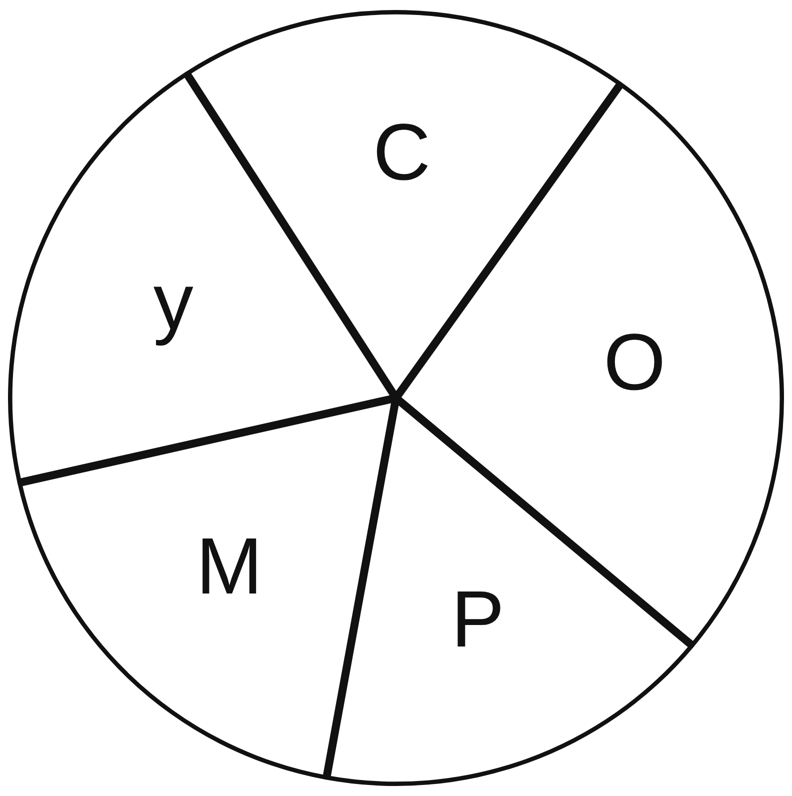  Describe the element at coordinates (477, 619) in the screenshot. I see `slice-label: P` at that location.